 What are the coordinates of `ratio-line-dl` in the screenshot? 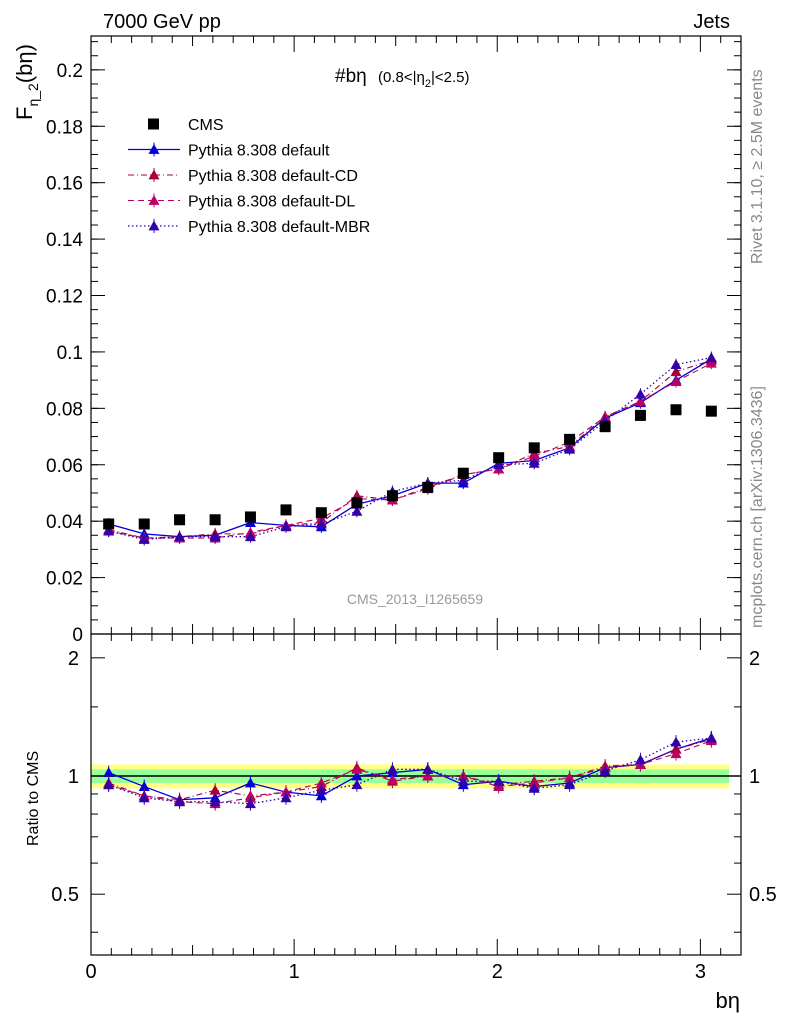 It's located at (410, 772).